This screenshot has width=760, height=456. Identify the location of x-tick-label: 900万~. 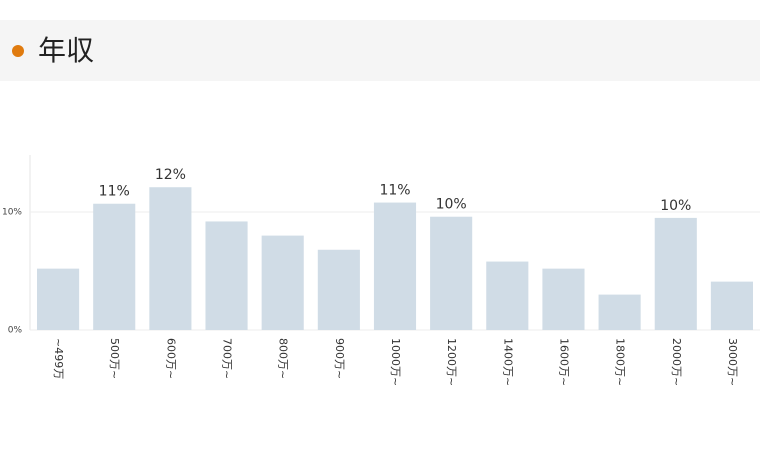
(339, 358).